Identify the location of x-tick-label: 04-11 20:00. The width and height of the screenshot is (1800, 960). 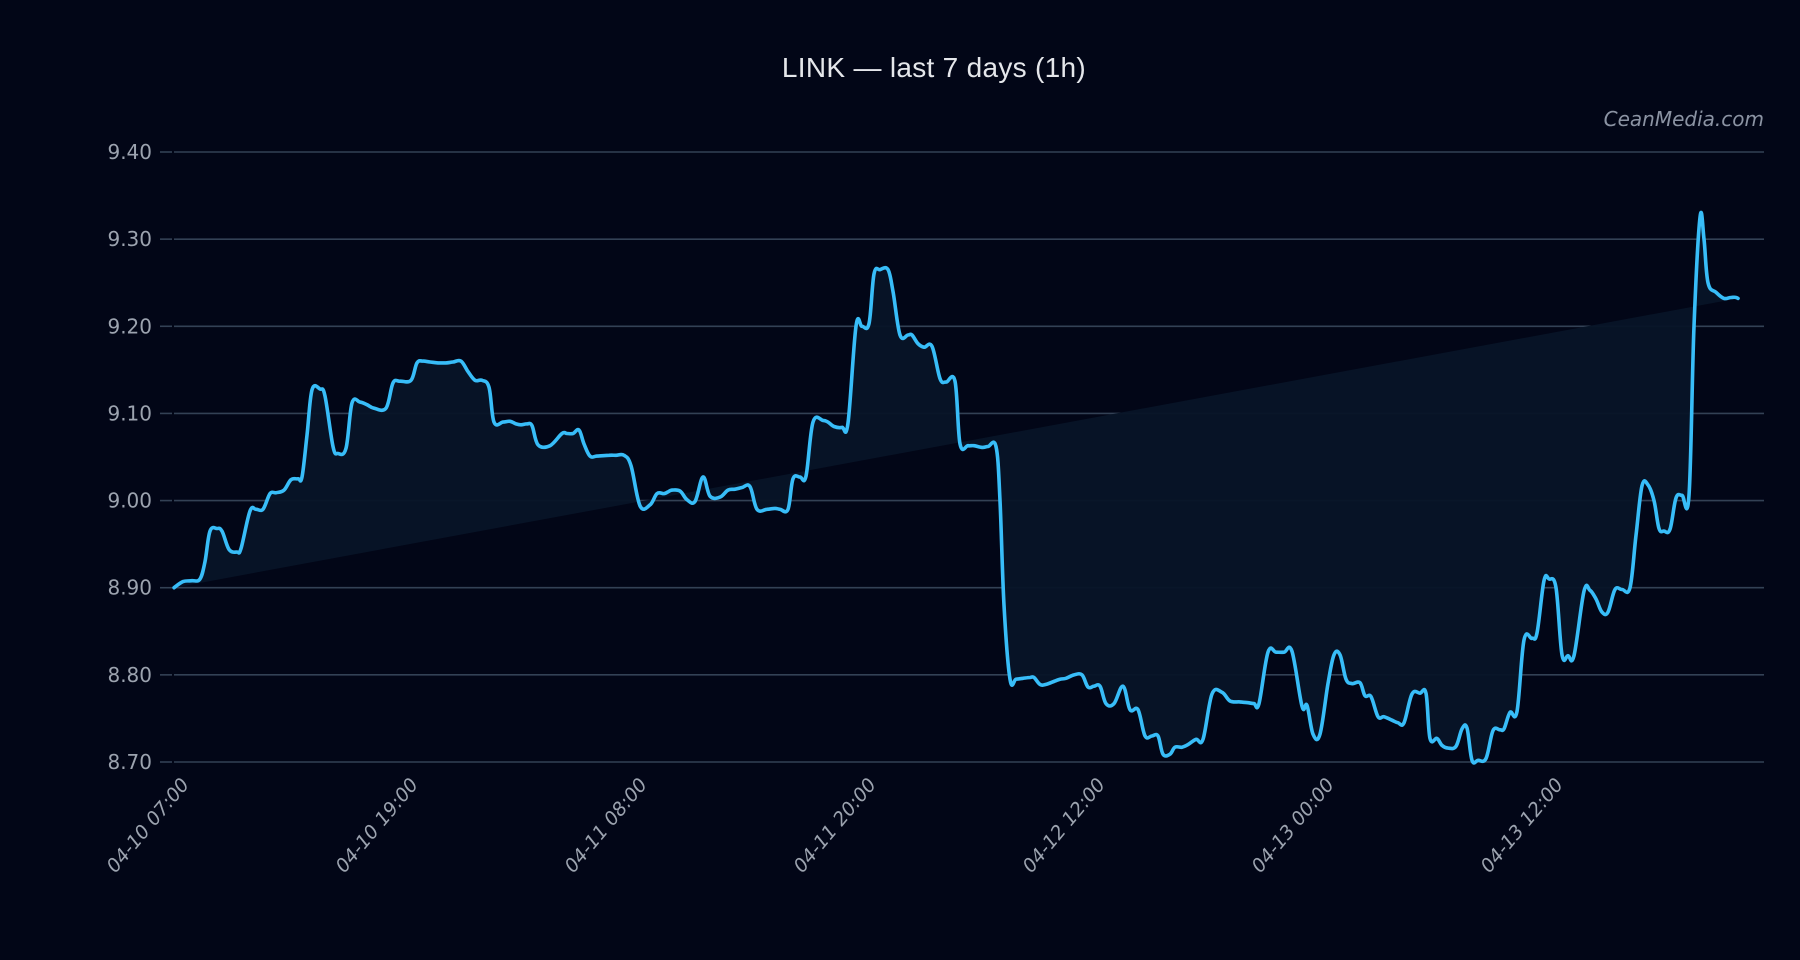
(834, 825).